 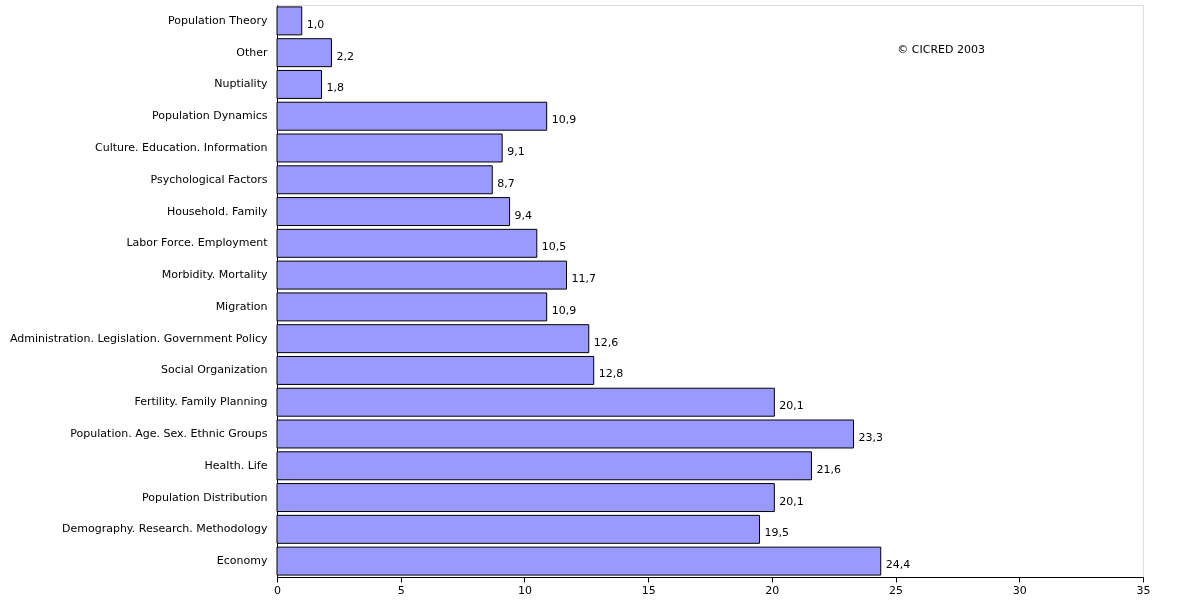 I want to click on data-label: 11,7, so click(x=583, y=279).